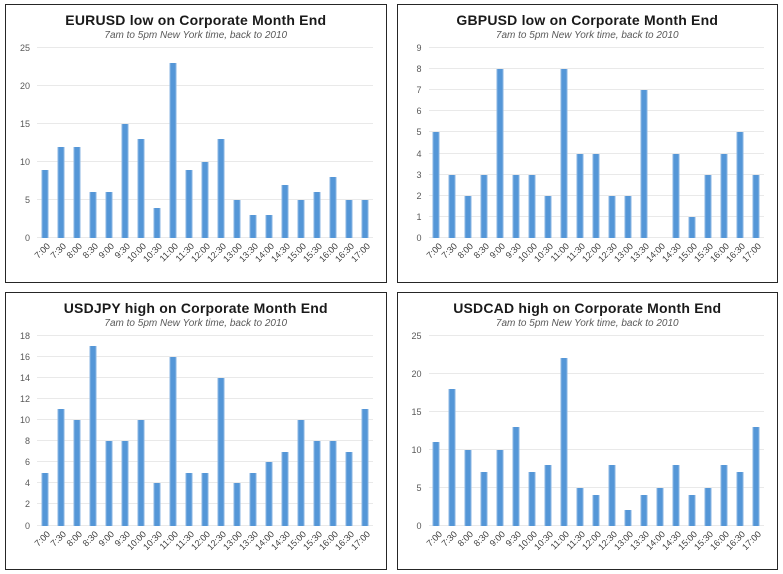  Describe the element at coordinates (419, 90) in the screenshot. I see `y-axis-tick-label: 7` at that location.